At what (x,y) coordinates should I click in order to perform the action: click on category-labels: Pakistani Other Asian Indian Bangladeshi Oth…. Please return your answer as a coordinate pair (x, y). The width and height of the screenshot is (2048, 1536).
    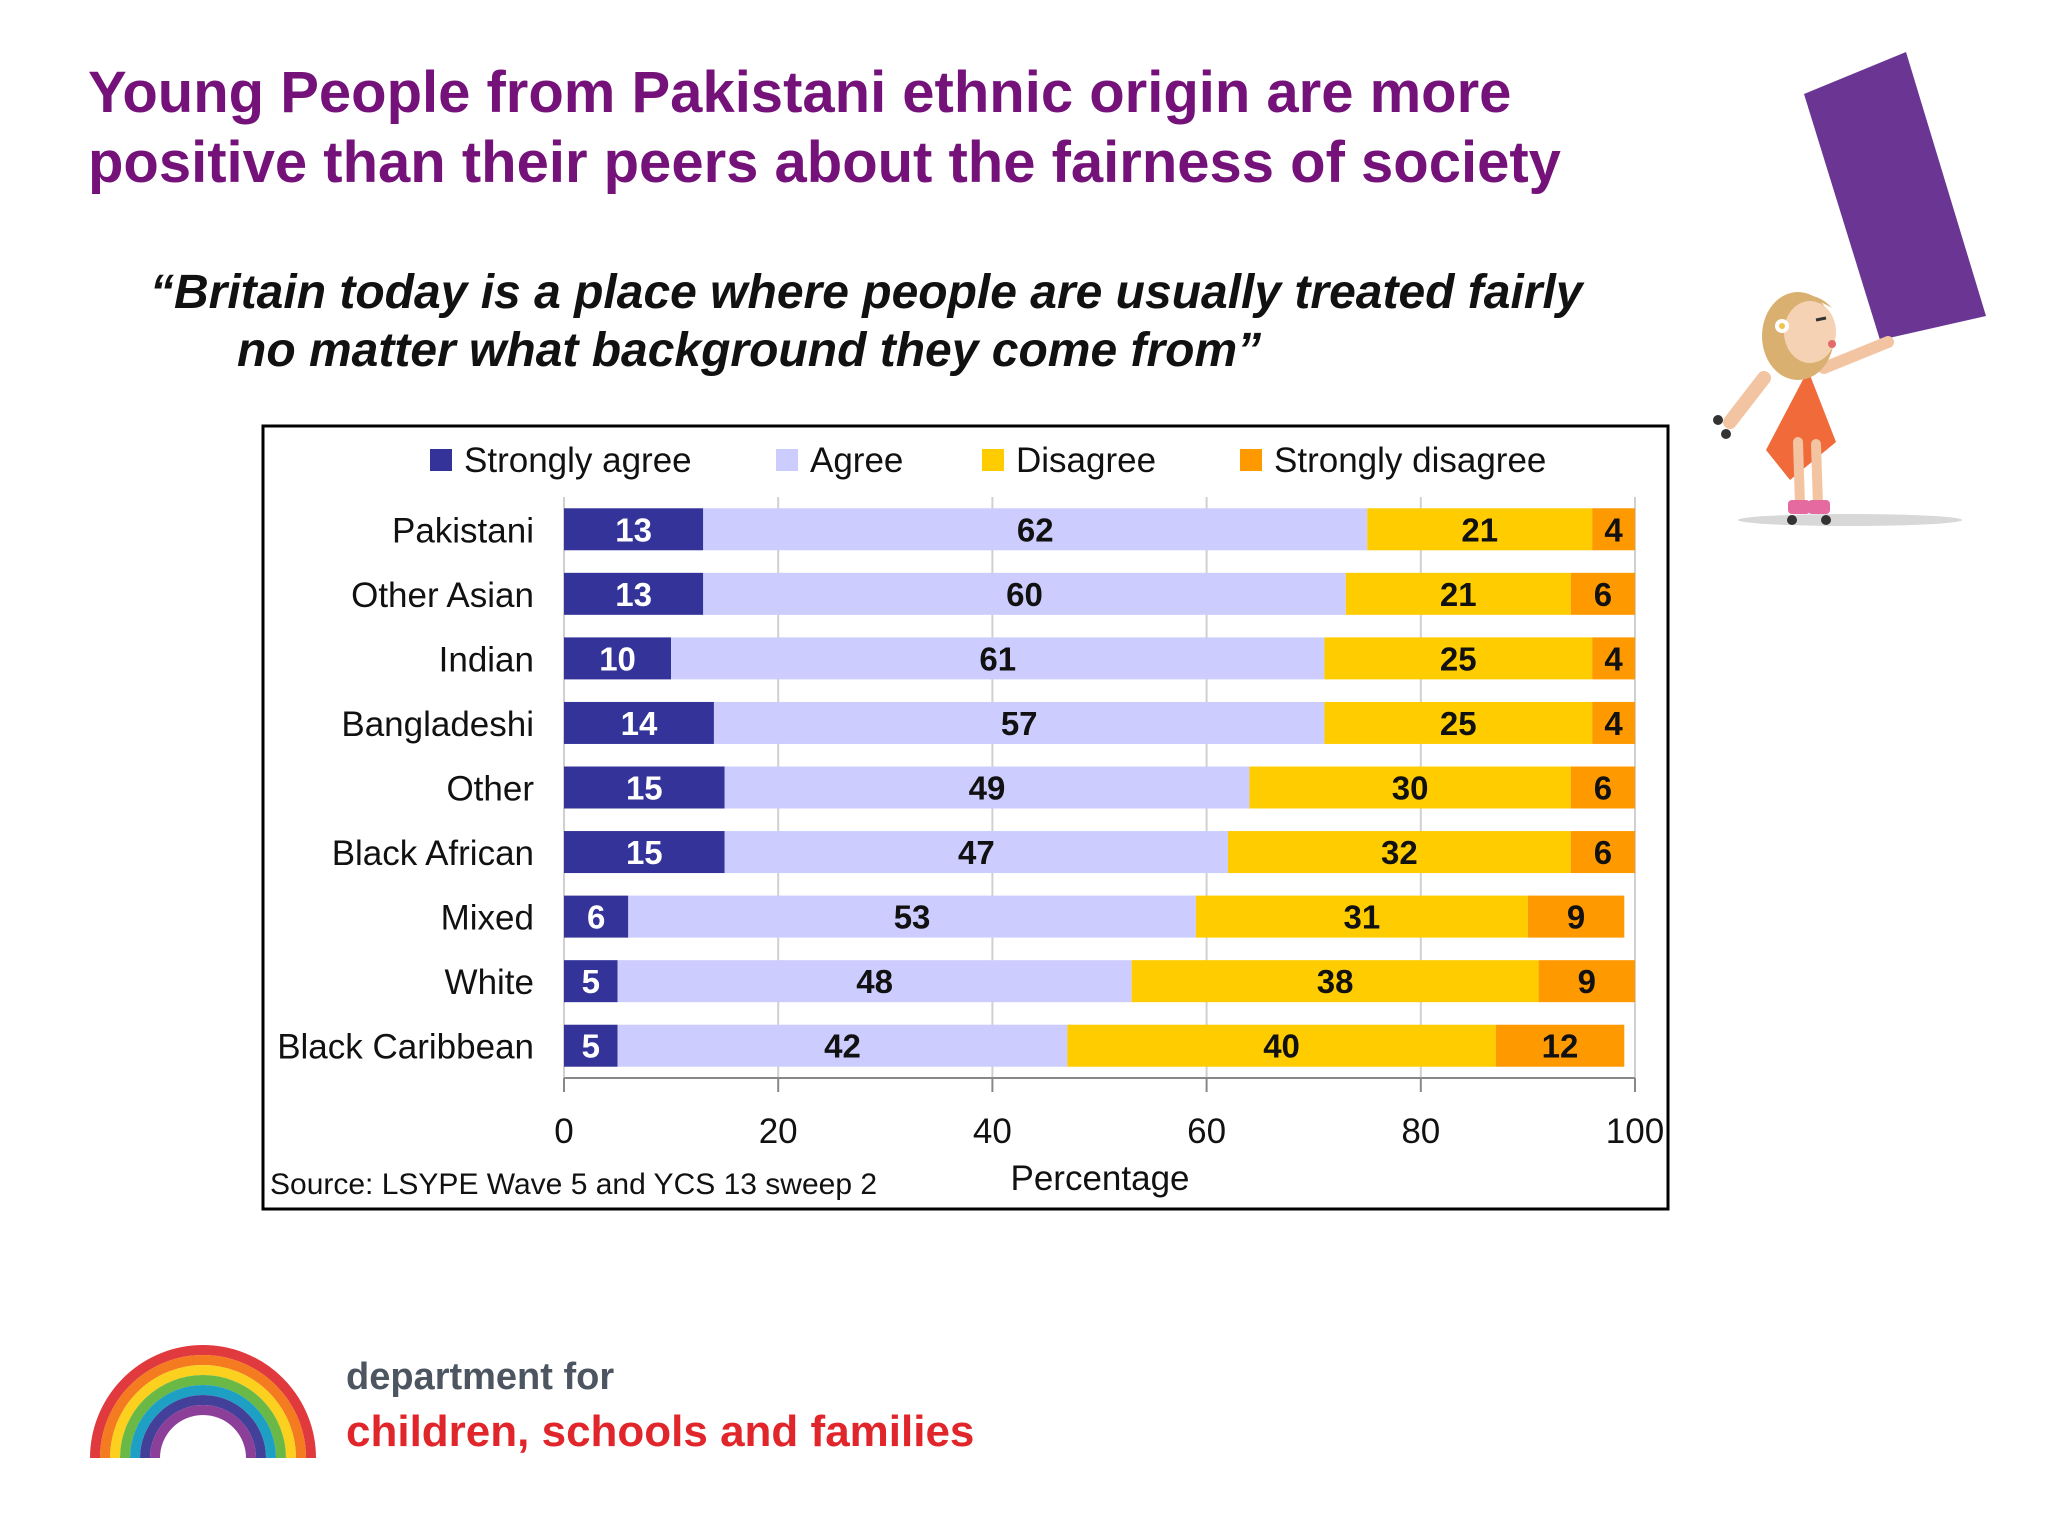
    Looking at the image, I should click on (405, 788).